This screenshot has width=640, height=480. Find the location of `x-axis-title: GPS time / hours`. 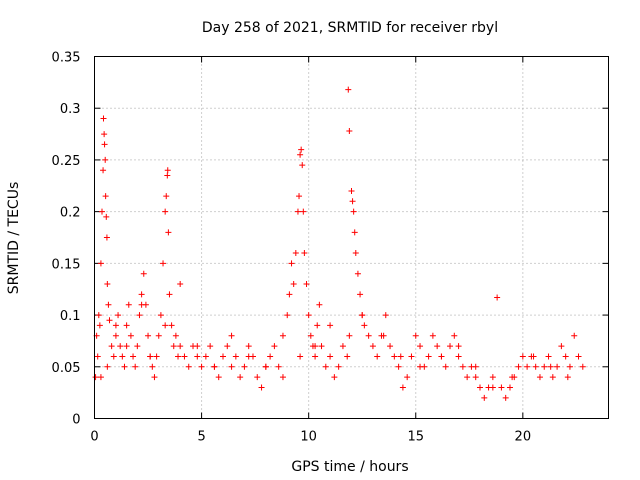

x-axis-title: GPS time / hours is located at coordinates (349, 467).